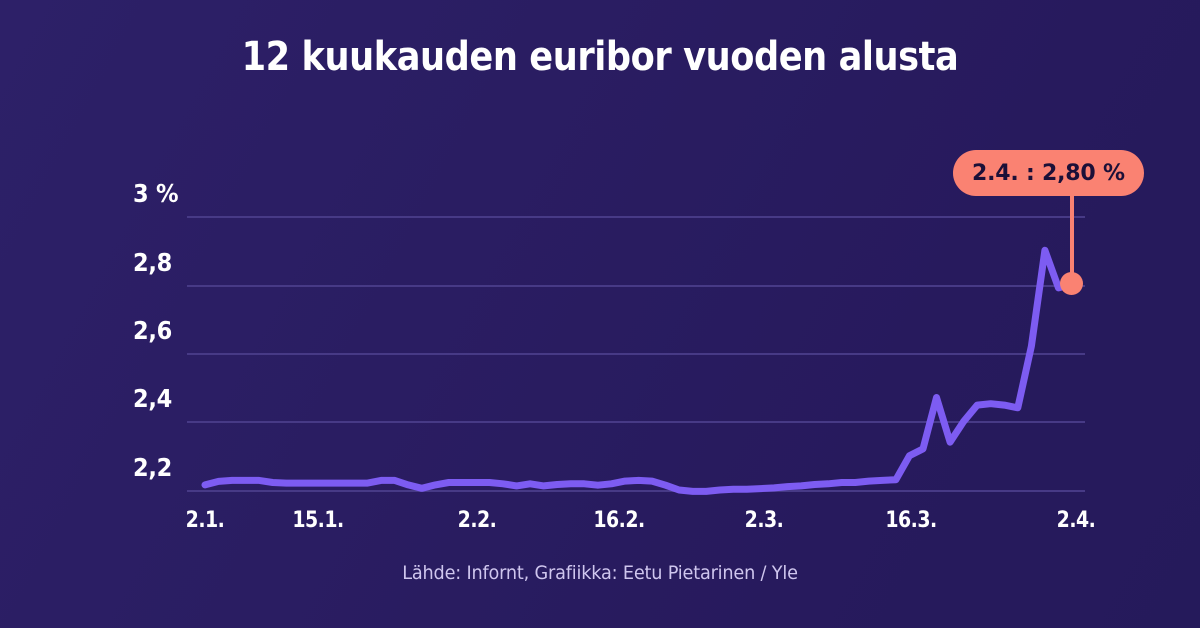 This screenshot has height=628, width=1200. Describe the element at coordinates (764, 520) in the screenshot. I see `x-tick-label-5: 2.3.` at that location.